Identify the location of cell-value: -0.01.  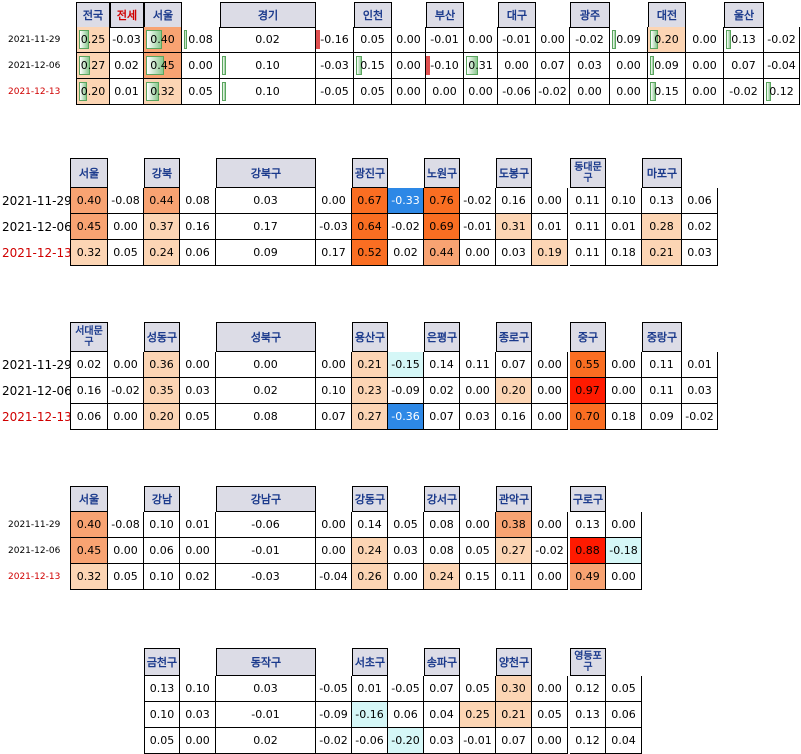
(265, 550).